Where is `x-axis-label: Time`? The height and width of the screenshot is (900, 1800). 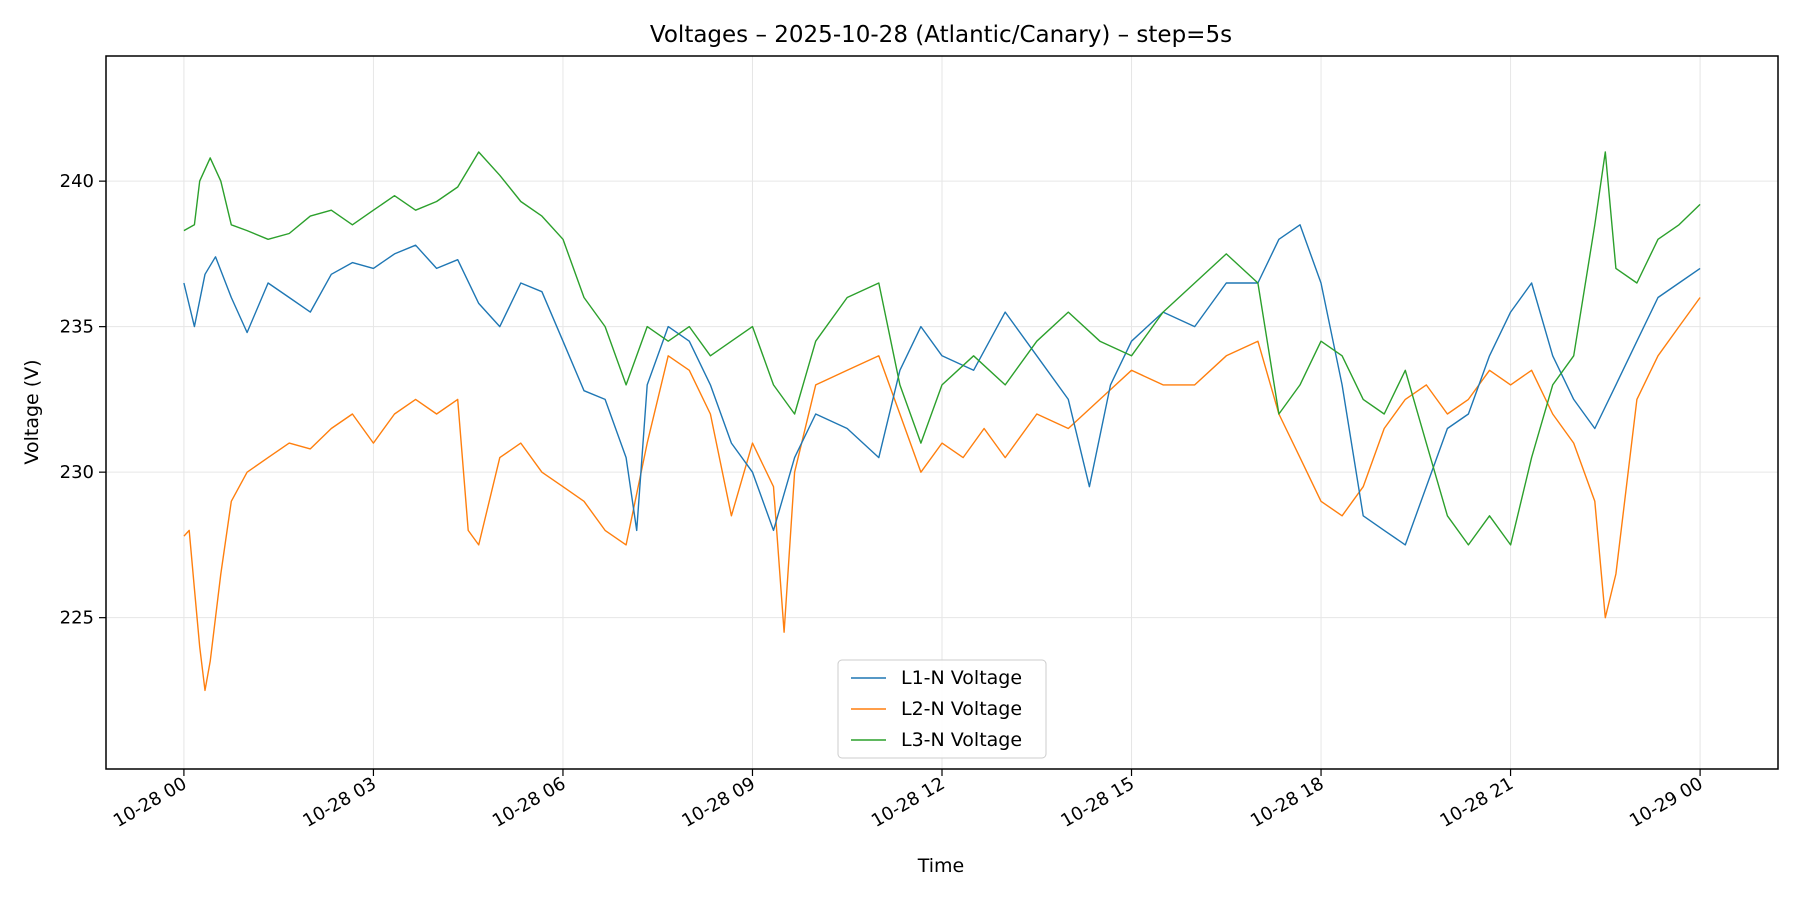
x-axis-label: Time is located at coordinates (941, 866).